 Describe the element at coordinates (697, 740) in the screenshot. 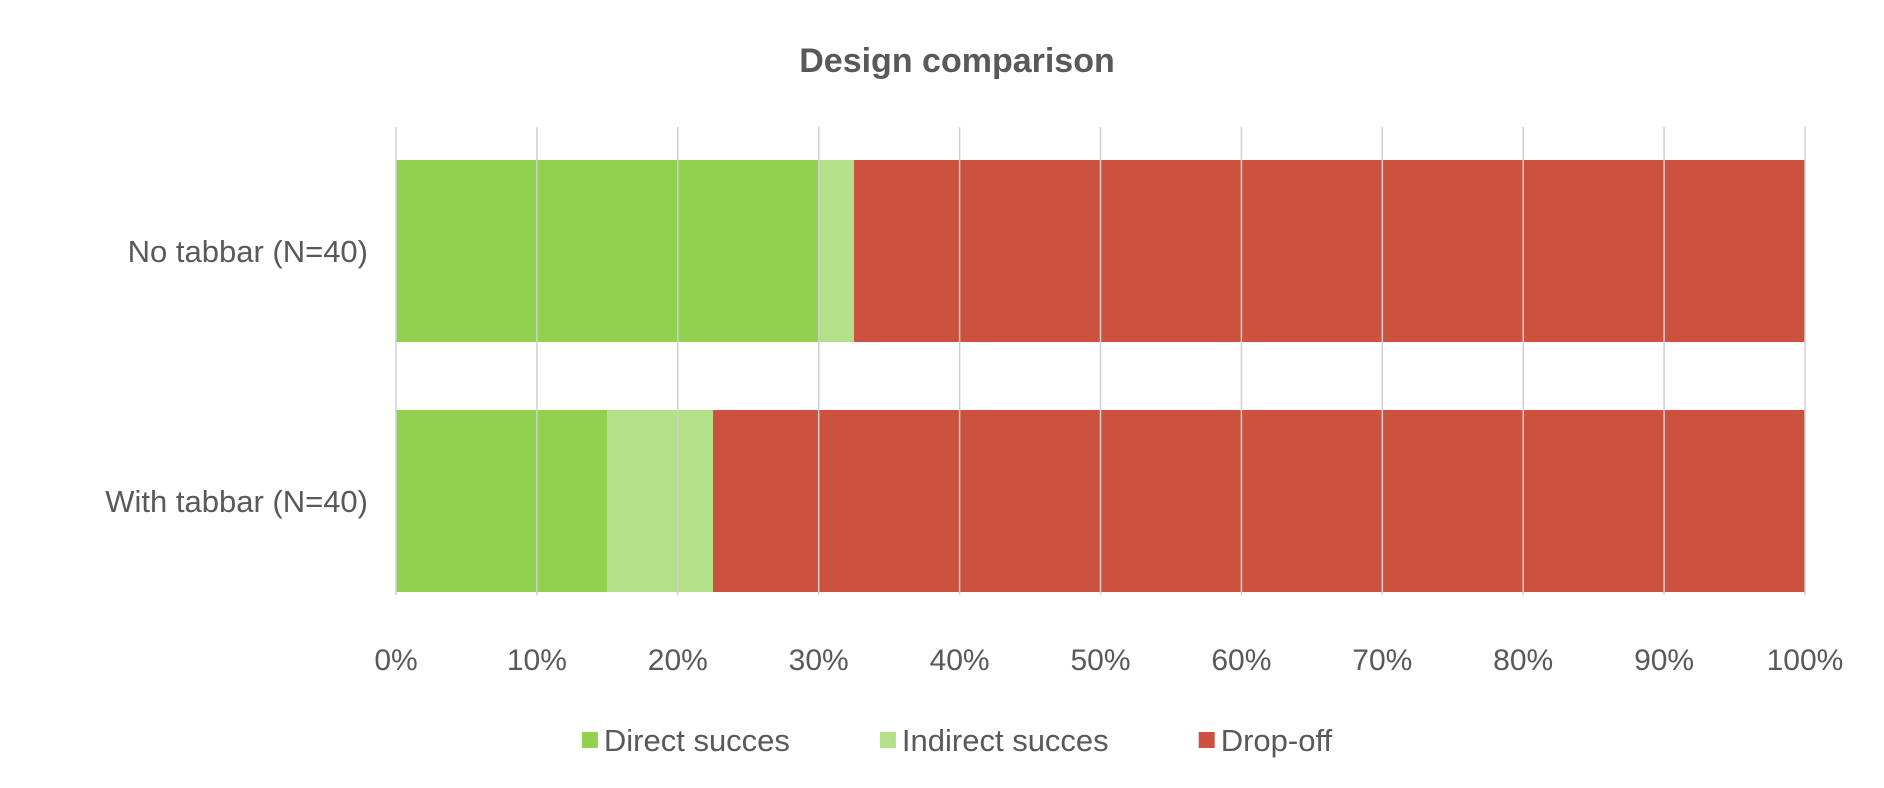

I see `legend-label-1: Direct succes` at that location.